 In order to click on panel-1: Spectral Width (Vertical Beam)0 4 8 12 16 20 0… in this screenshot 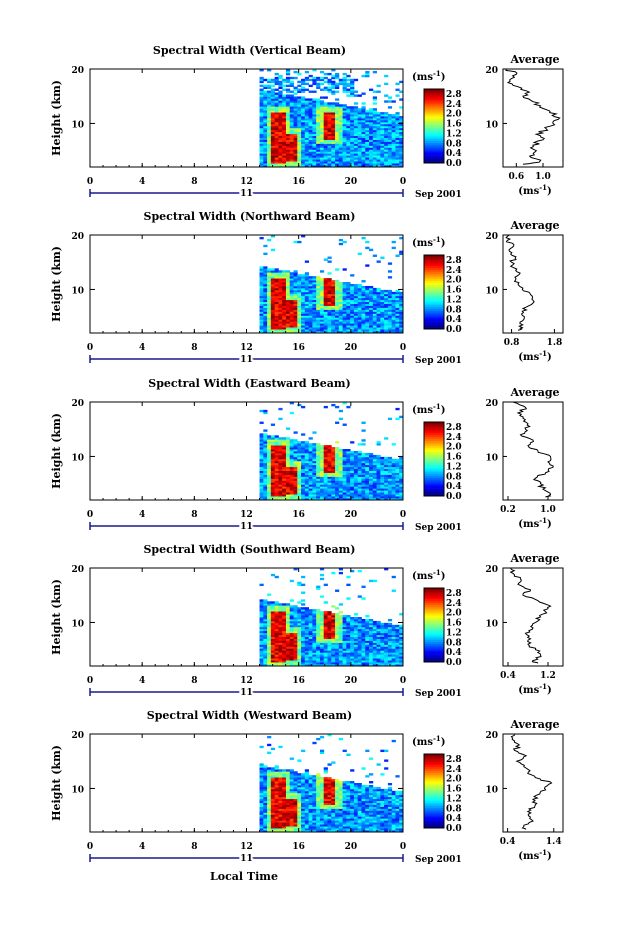, I will do `click(307, 122)`.